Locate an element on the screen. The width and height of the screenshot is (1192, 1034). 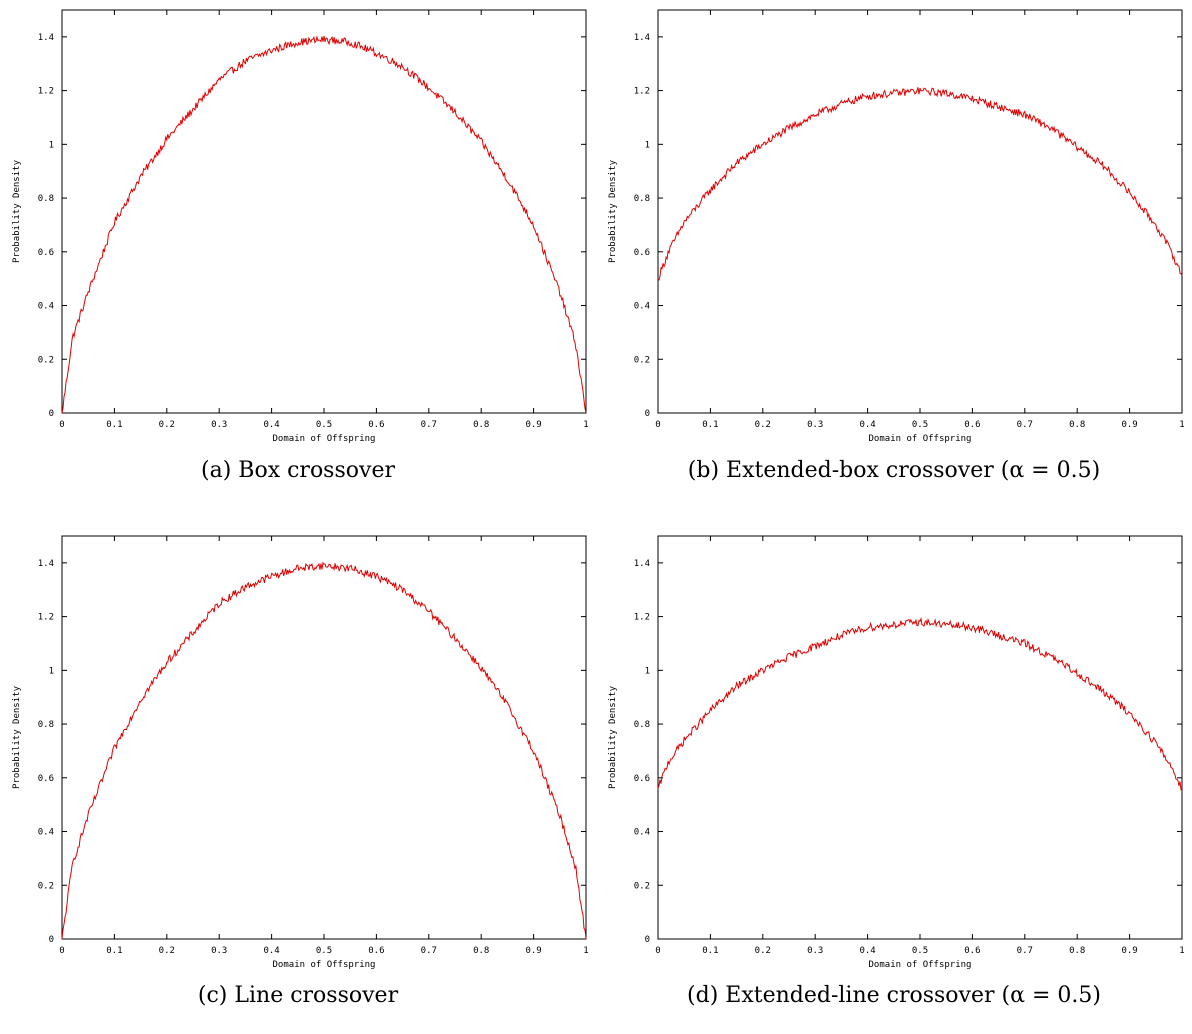
caption-a: (a) Box crossover is located at coordinates (298, 470).